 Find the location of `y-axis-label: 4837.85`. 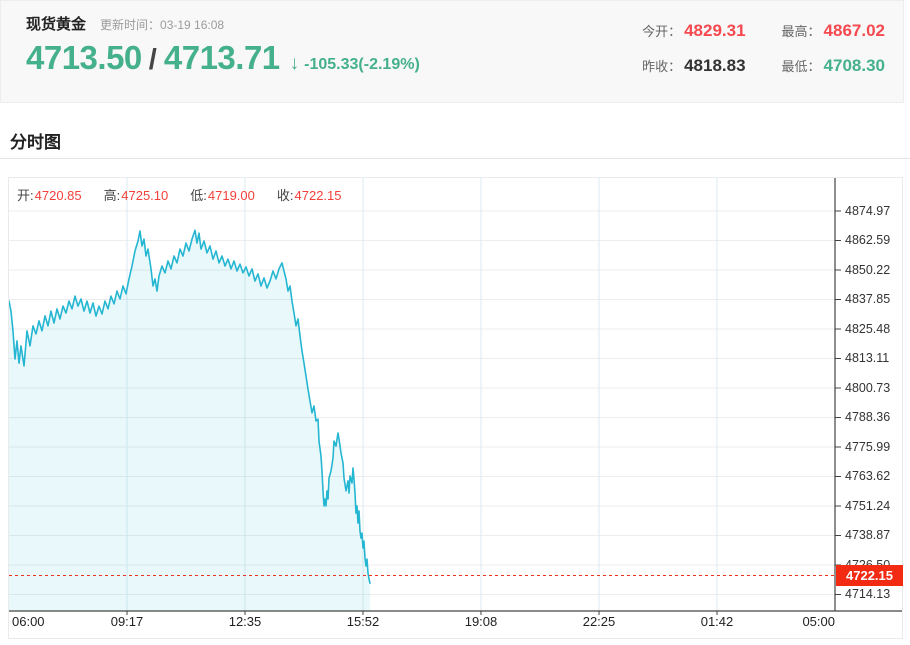

y-axis-label: 4837.85 is located at coordinates (868, 299).